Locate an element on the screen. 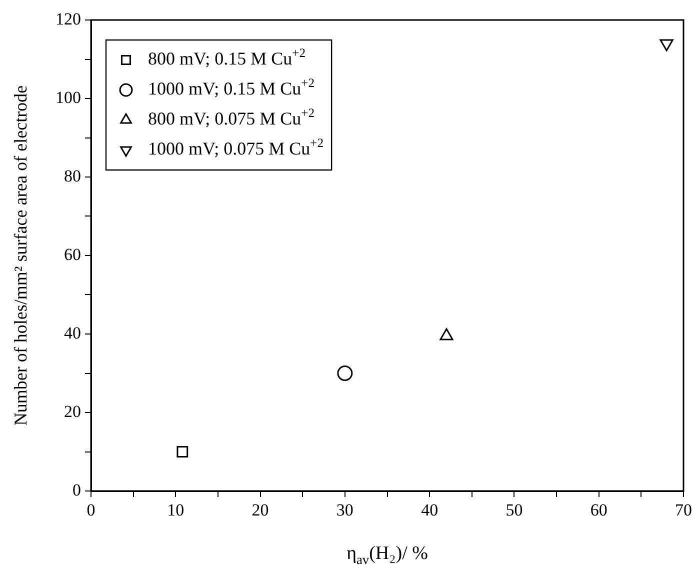  y-axis-title: Number of holes/mm² surface area of electrode is located at coordinates (20, 255).